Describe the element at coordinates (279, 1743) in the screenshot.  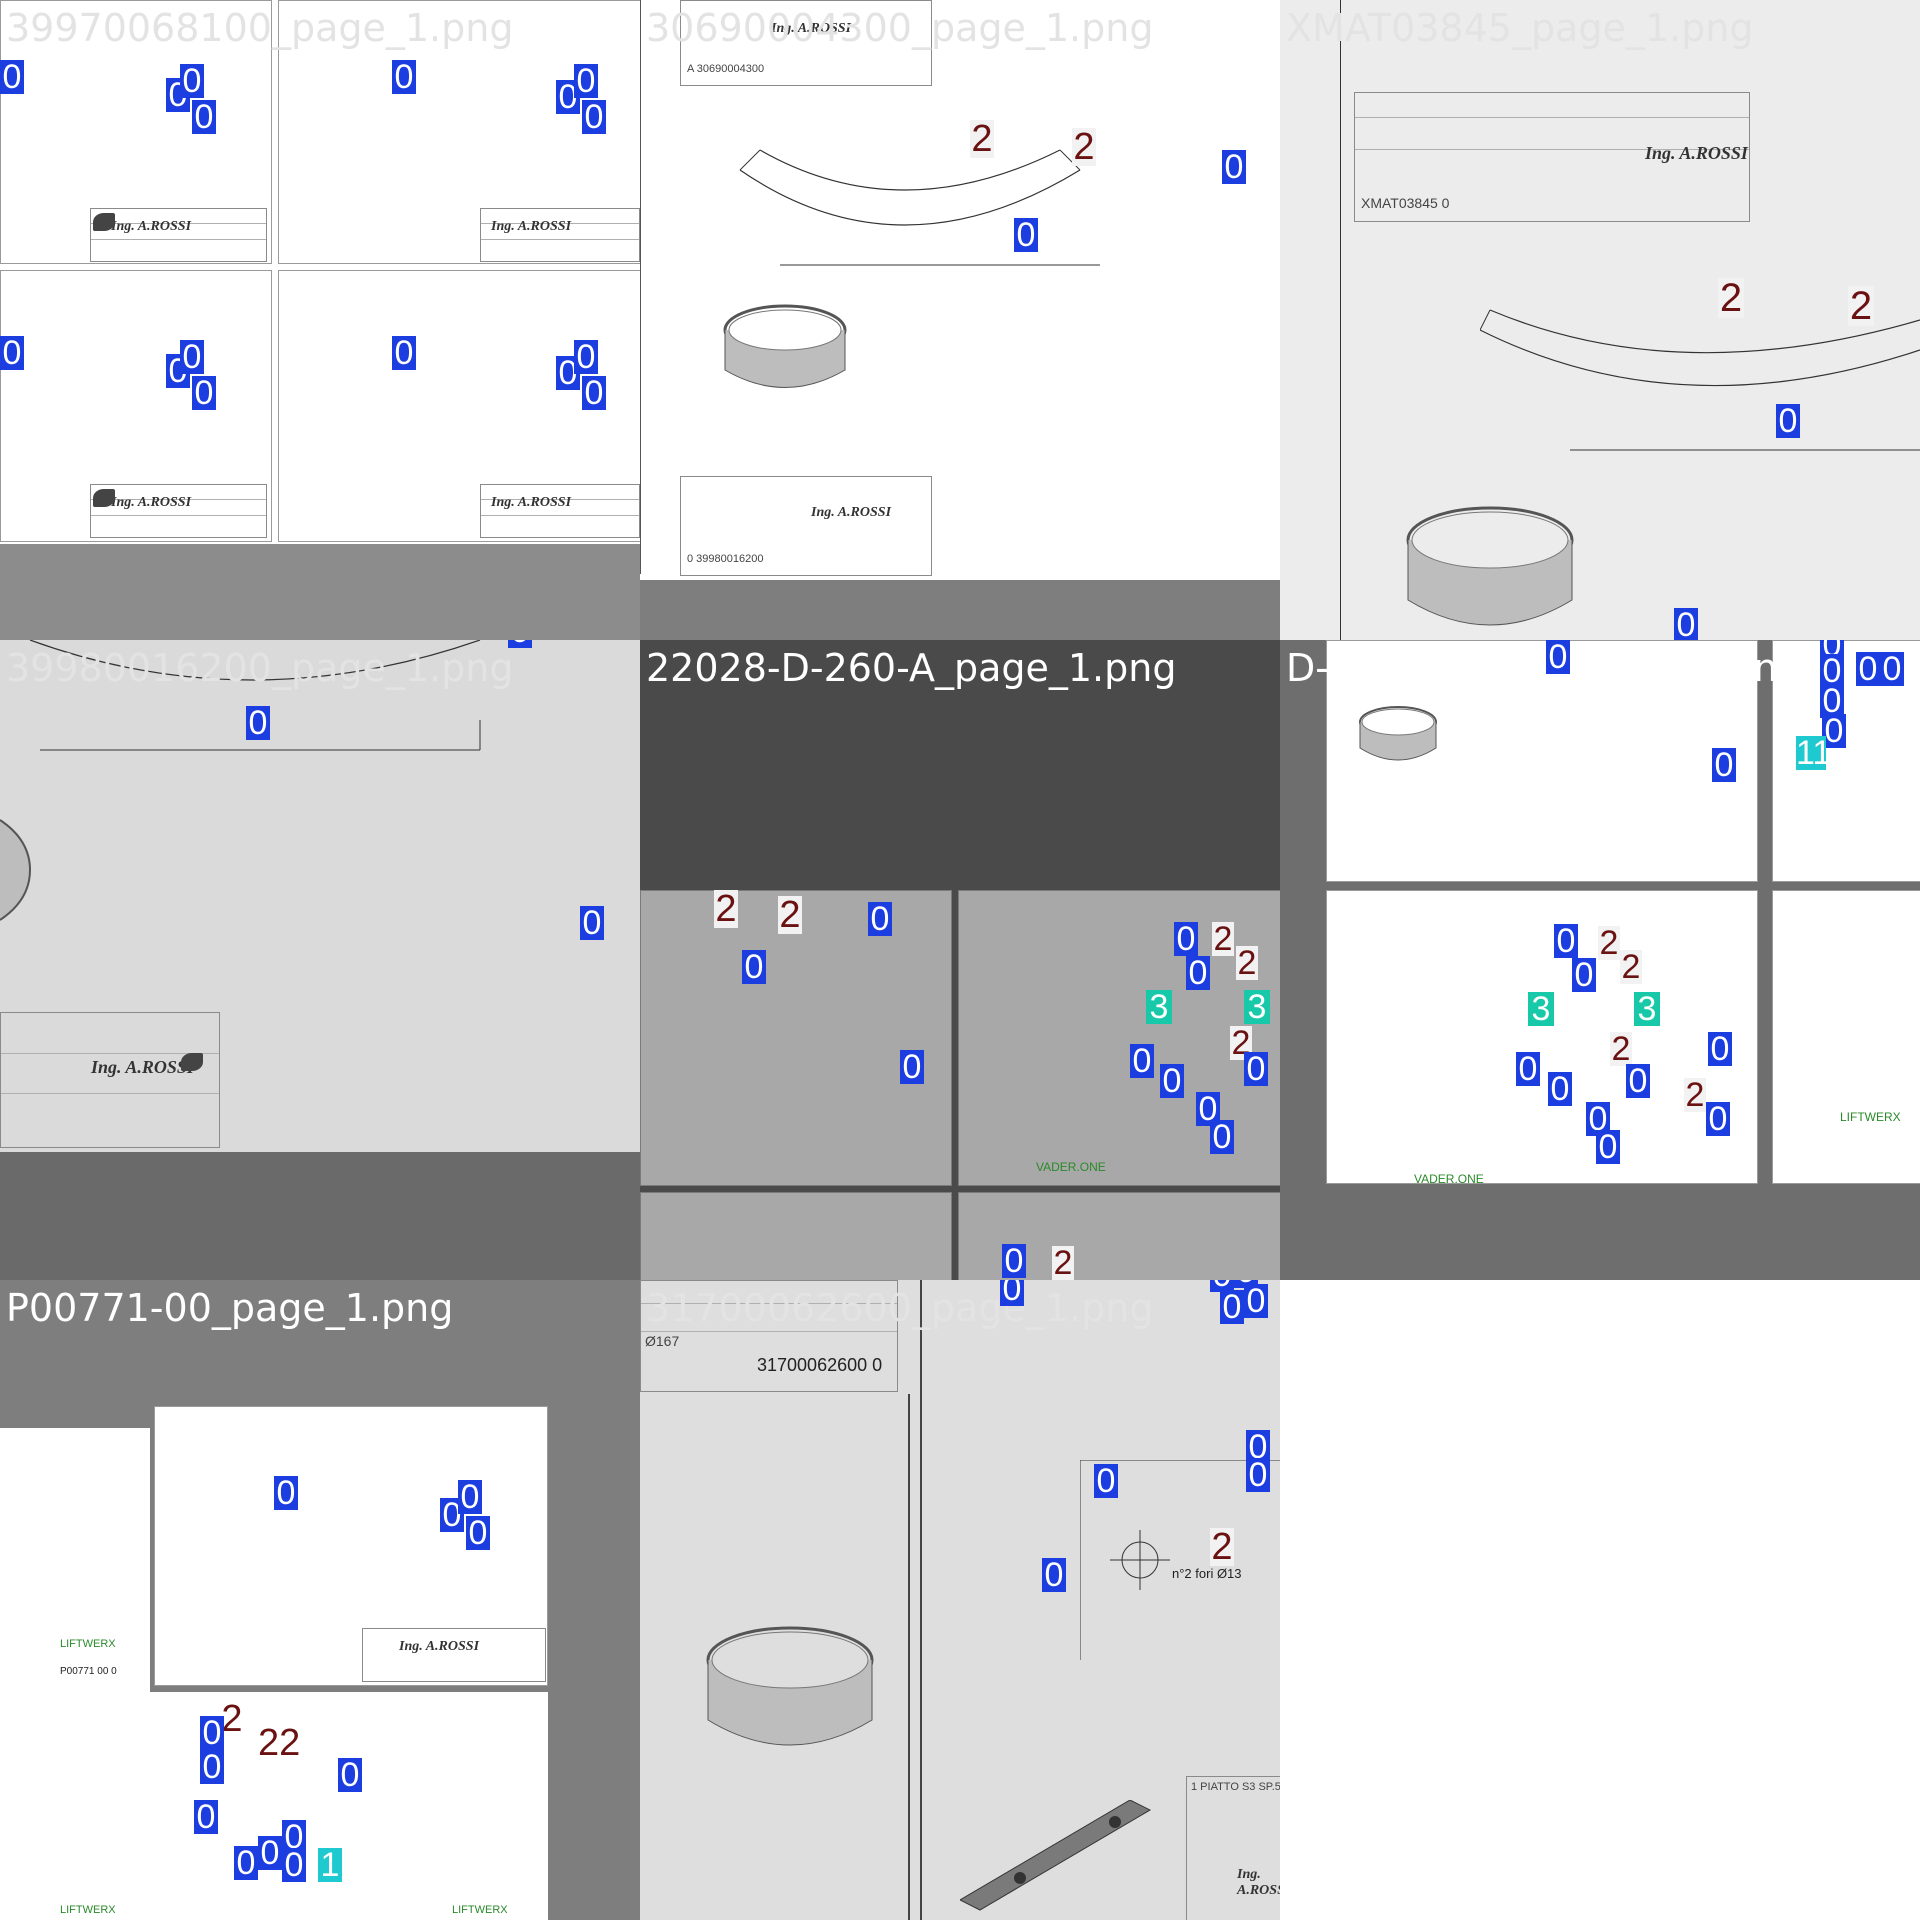
I see `detection-label-2: 22` at that location.